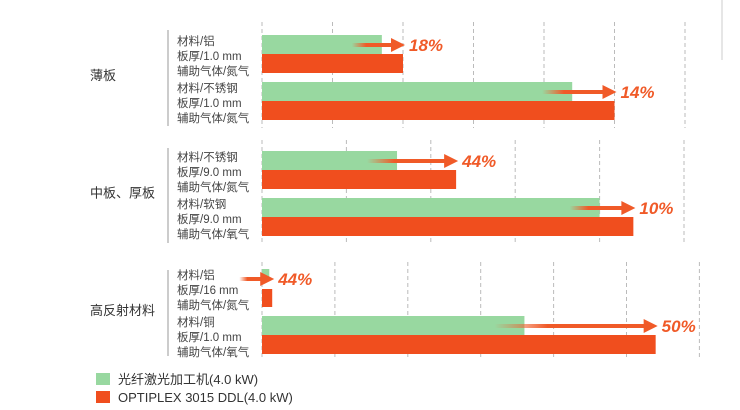 The width and height of the screenshot is (740, 410). What do you see at coordinates (201, 204) in the screenshot?
I see `item-label-line: 材料/软钢` at bounding box center [201, 204].